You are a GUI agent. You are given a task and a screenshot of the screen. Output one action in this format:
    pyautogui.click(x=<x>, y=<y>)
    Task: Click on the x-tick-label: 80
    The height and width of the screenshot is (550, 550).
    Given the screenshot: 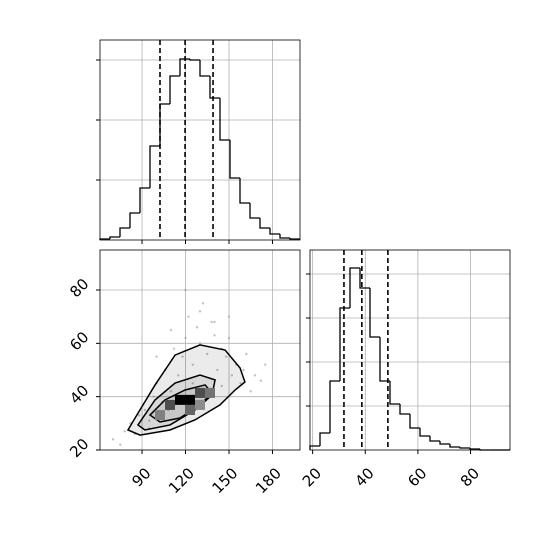 What is the action you would take?
    pyautogui.click(x=470, y=477)
    